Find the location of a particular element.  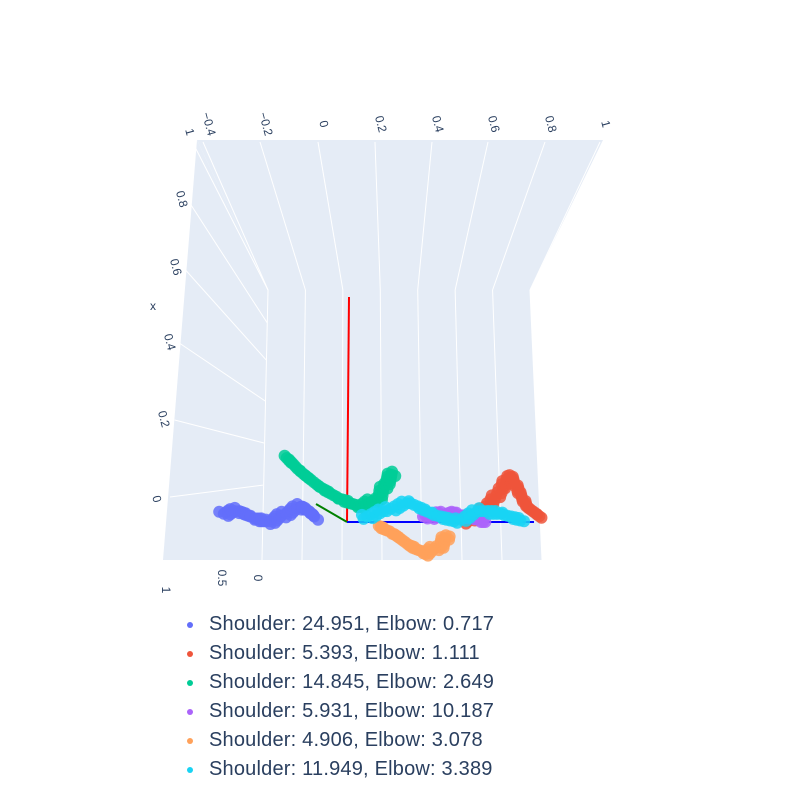

x-tick-label: 0.6 is located at coordinates (176, 267).